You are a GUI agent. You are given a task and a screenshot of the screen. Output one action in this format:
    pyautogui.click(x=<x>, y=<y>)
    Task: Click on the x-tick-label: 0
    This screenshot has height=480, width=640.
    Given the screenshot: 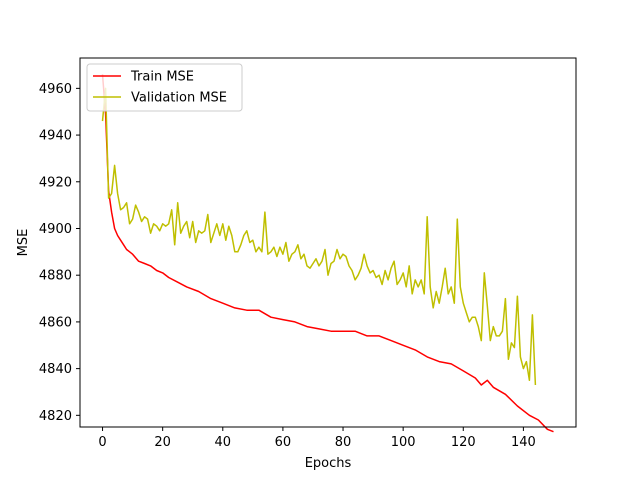 What is the action you would take?
    pyautogui.click(x=102, y=442)
    